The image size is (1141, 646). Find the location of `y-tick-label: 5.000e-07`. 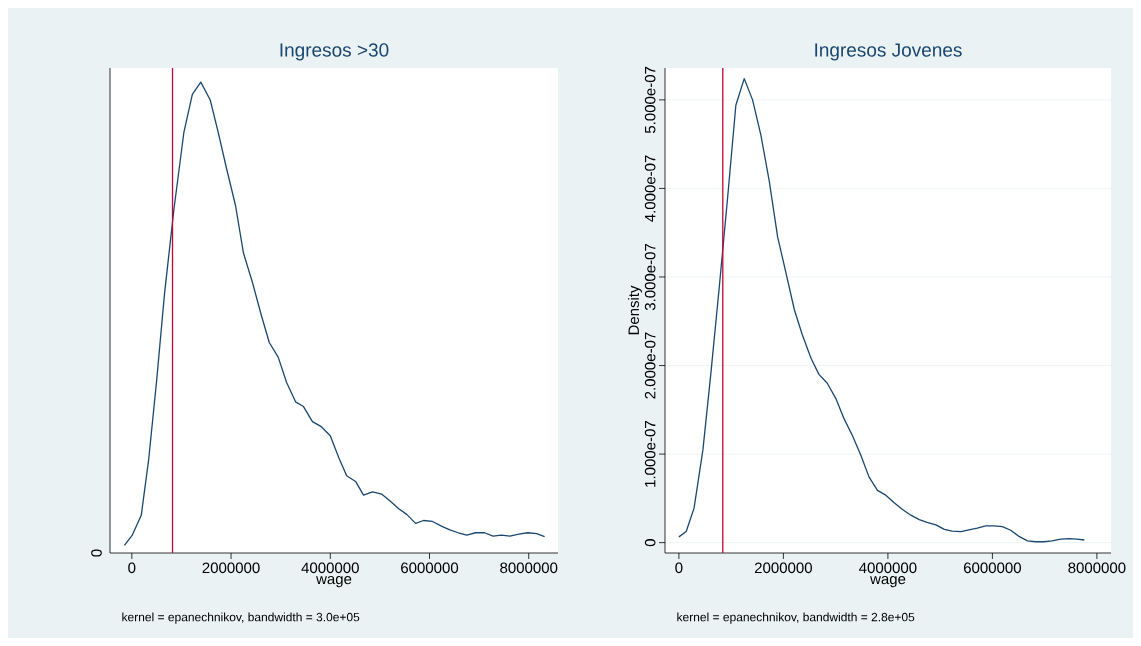

y-tick-label: 5.000e-07 is located at coordinates (650, 100).